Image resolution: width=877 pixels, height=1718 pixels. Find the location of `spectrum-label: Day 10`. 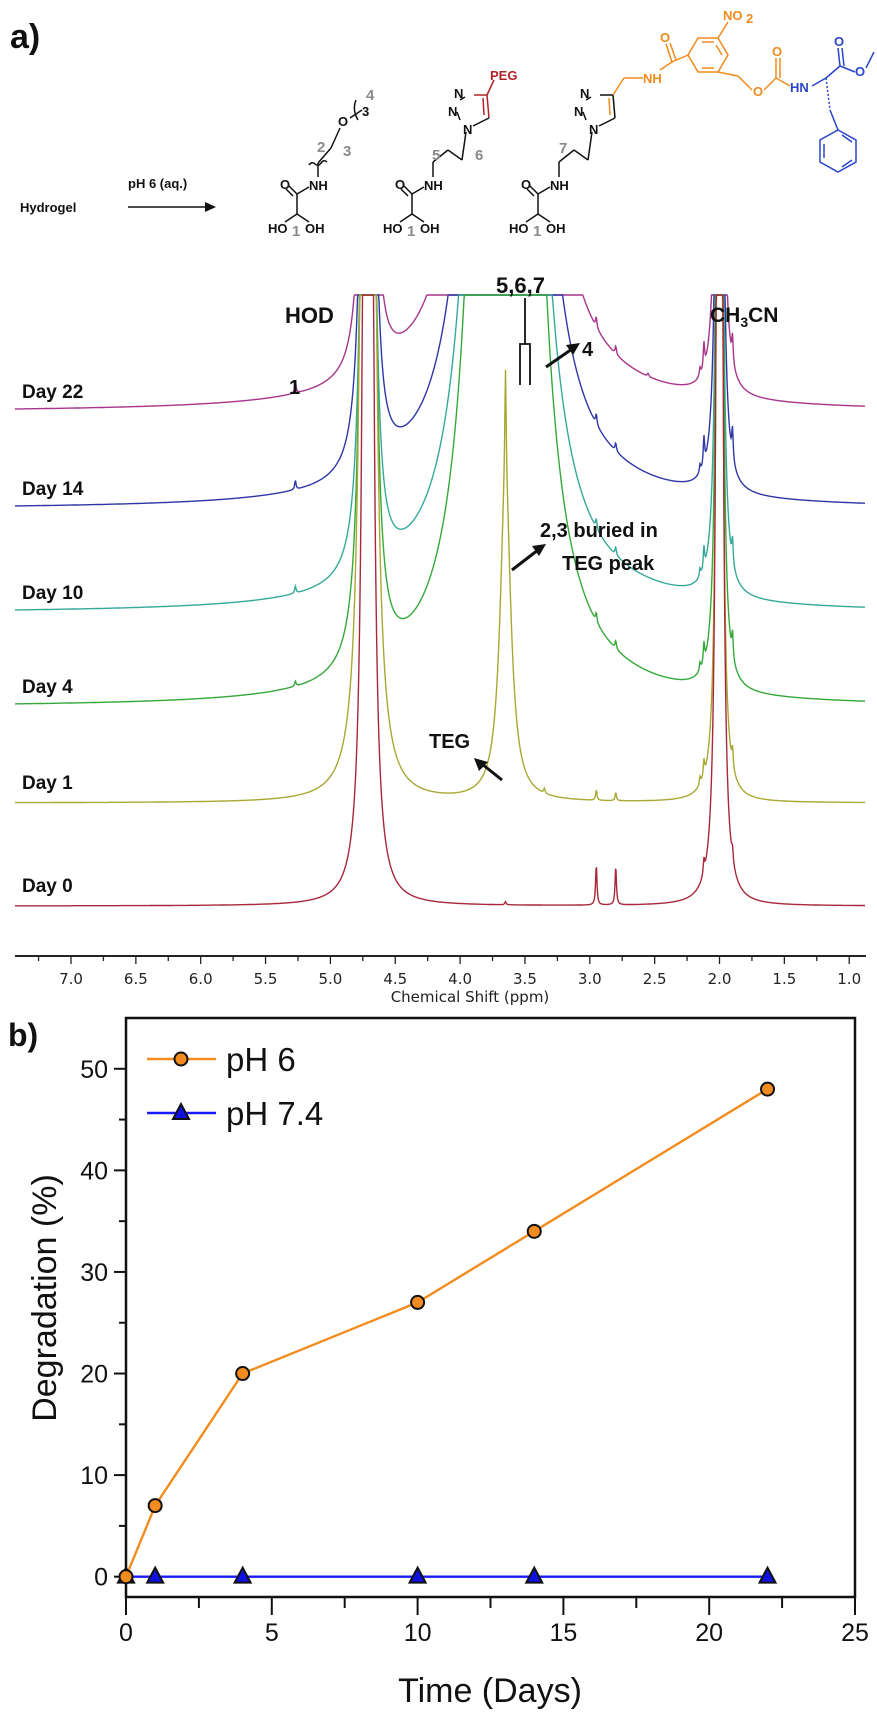

spectrum-label: Day 10 is located at coordinates (52, 593).